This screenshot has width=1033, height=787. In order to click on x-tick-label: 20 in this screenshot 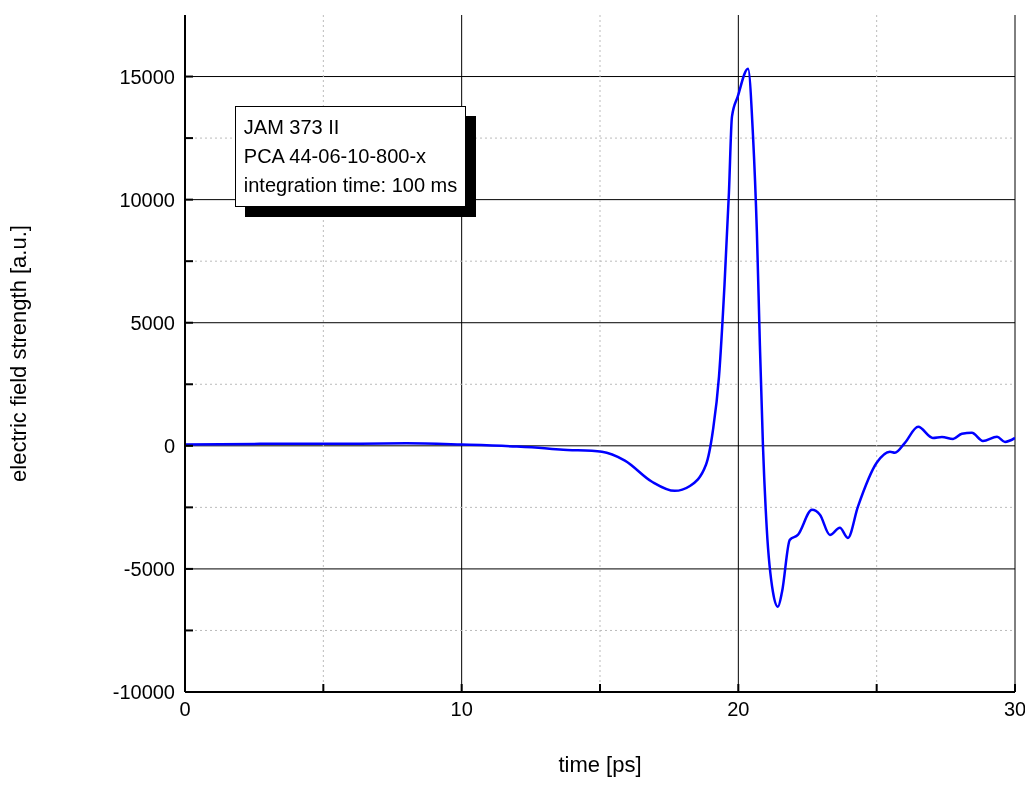, I will do `click(738, 709)`.